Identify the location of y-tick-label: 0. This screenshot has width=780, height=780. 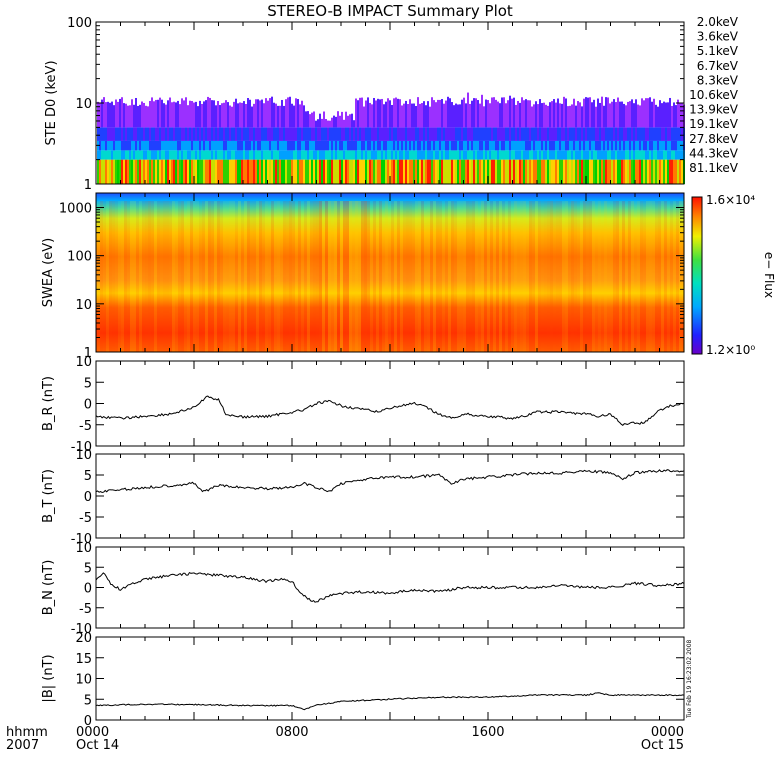
(88, 721).